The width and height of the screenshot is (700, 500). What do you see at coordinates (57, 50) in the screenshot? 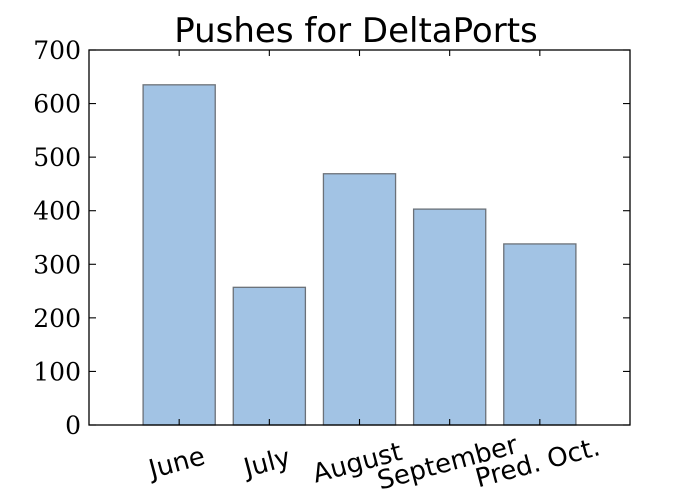
I see `y-tick-label: 700` at bounding box center [57, 50].